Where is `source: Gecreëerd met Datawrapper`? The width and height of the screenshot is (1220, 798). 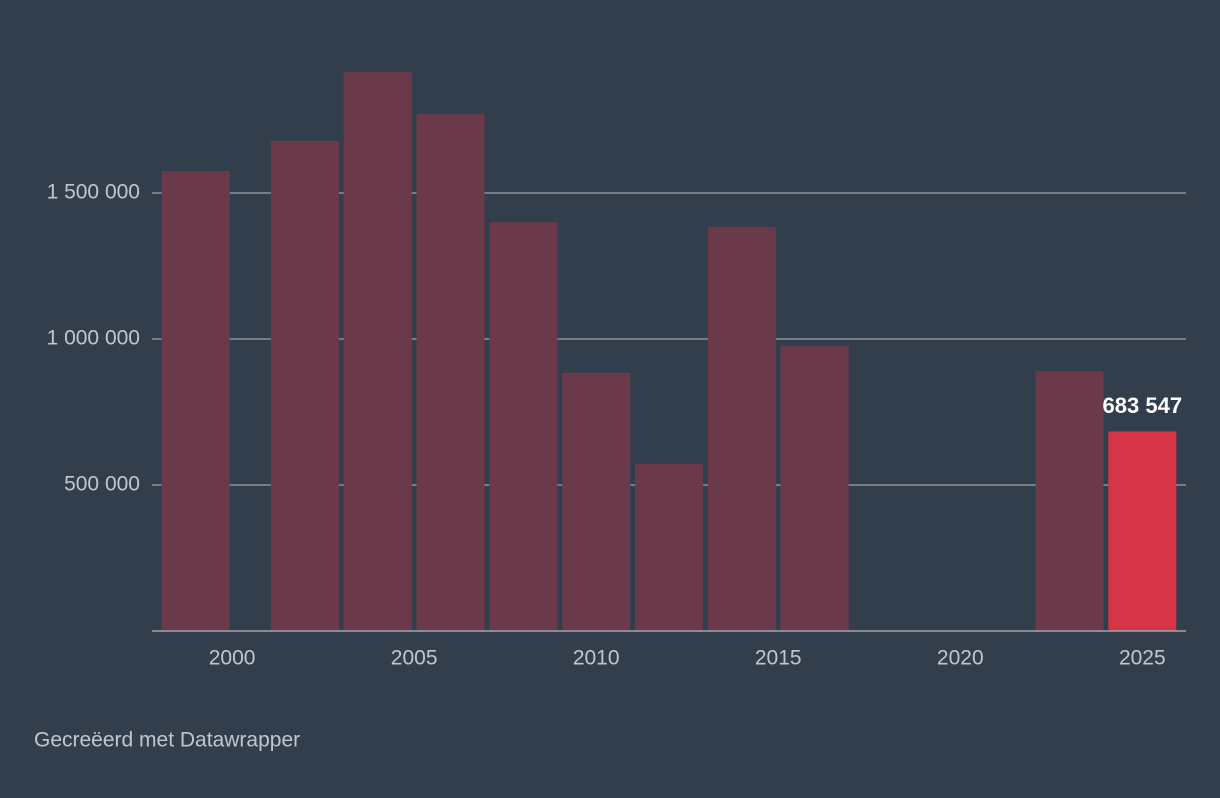 source: Gecreëerd met Datawrapper is located at coordinates (167, 740).